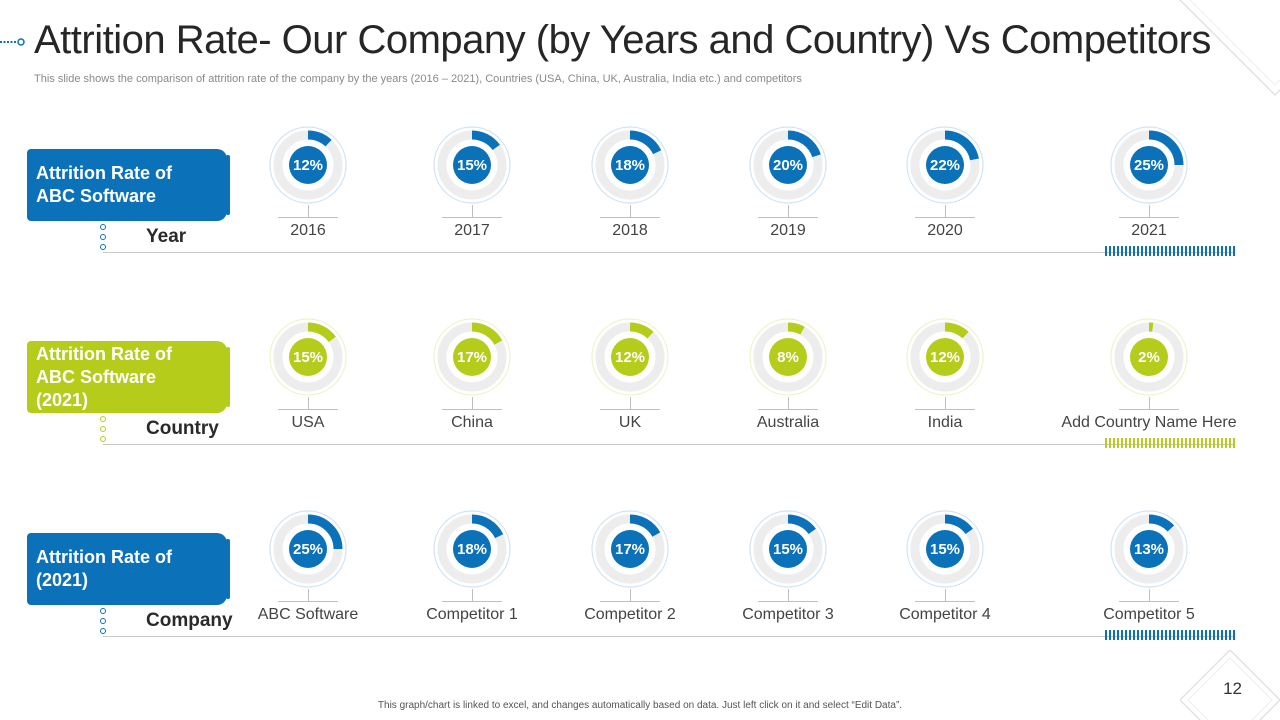 Image resolution: width=1280 pixels, height=720 pixels. What do you see at coordinates (472, 614) in the screenshot?
I see `category-label: Competitor 1` at bounding box center [472, 614].